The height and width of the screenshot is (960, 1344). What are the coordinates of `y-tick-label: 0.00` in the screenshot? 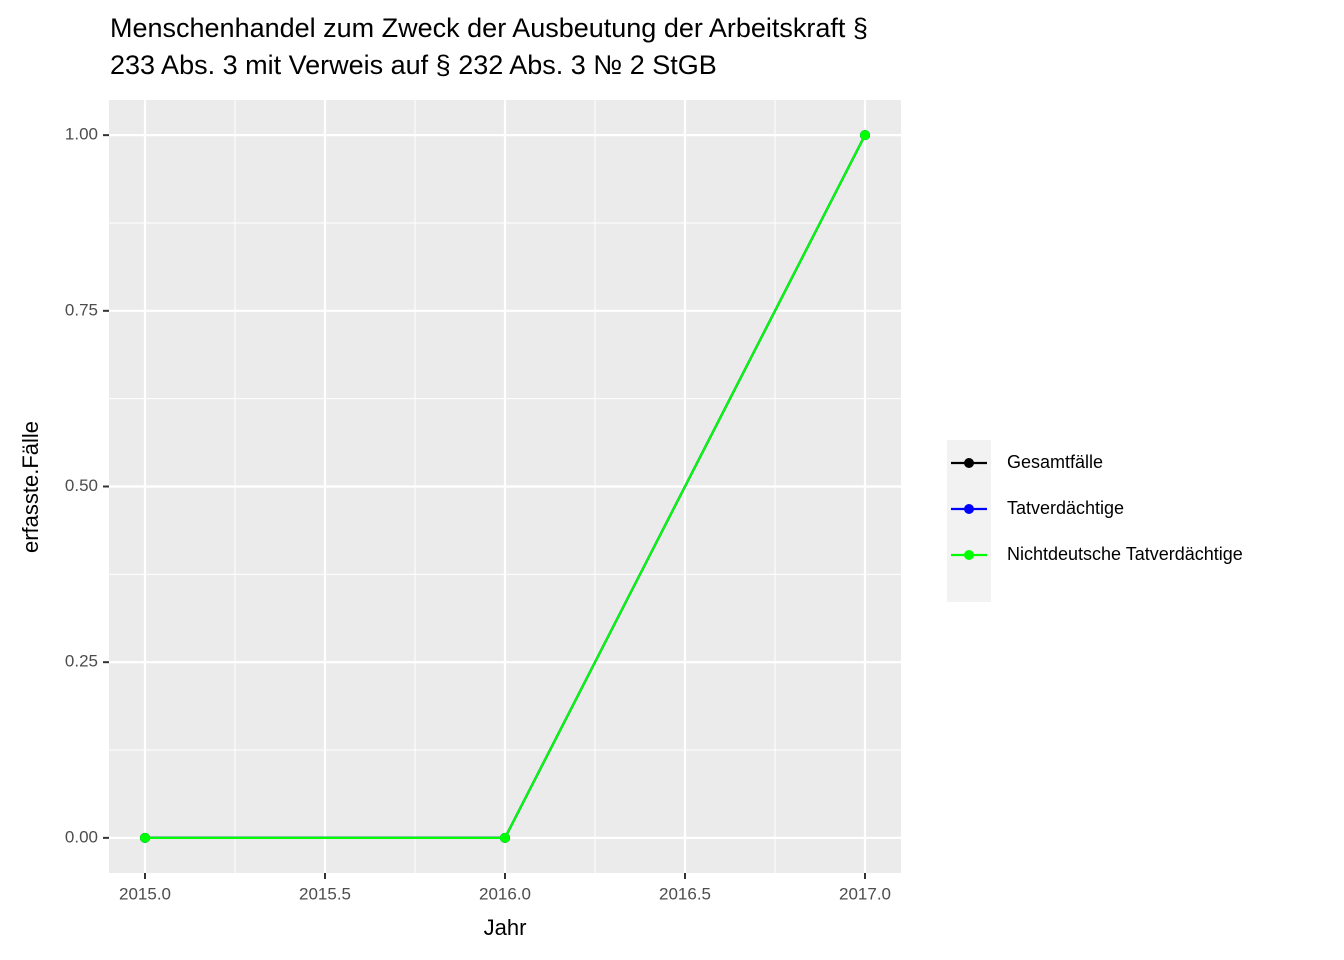 It's located at (81, 836).